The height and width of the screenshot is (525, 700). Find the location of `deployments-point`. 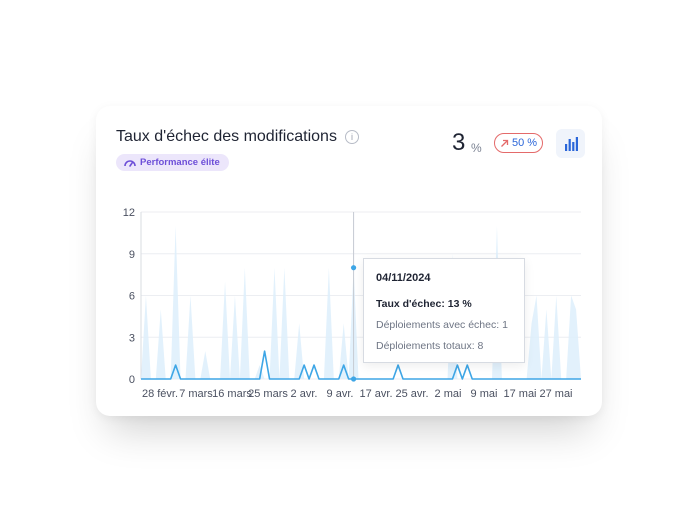

deployments-point is located at coordinates (353, 268).